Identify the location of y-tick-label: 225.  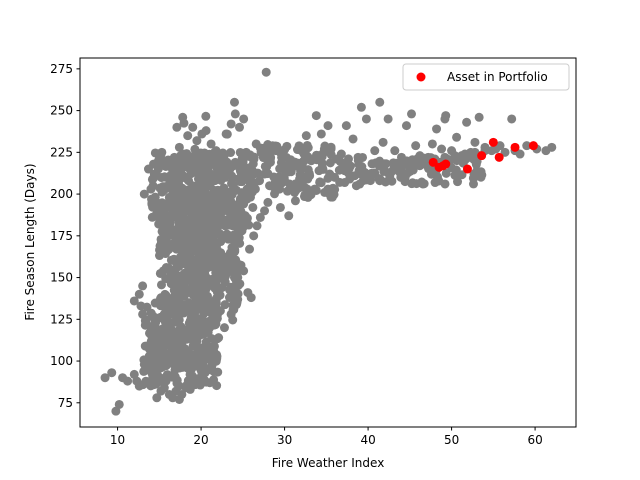
(61, 152).